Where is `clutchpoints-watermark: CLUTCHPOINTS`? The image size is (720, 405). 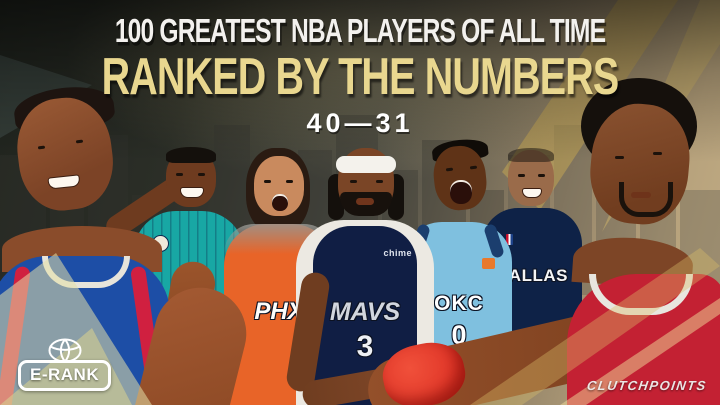 clutchpoints-watermark: CLUTCHPOINTS is located at coordinates (647, 385).